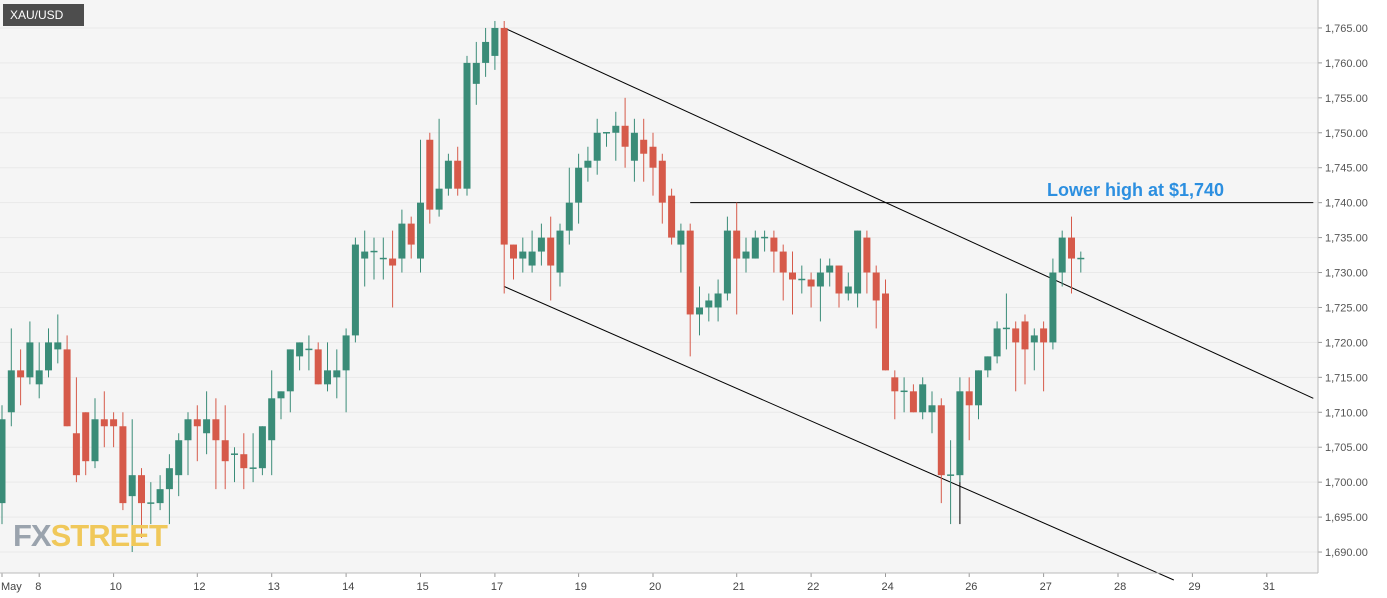 The image size is (1387, 598). Describe the element at coordinates (655, 587) in the screenshot. I see `x-tick-label: 20` at that location.